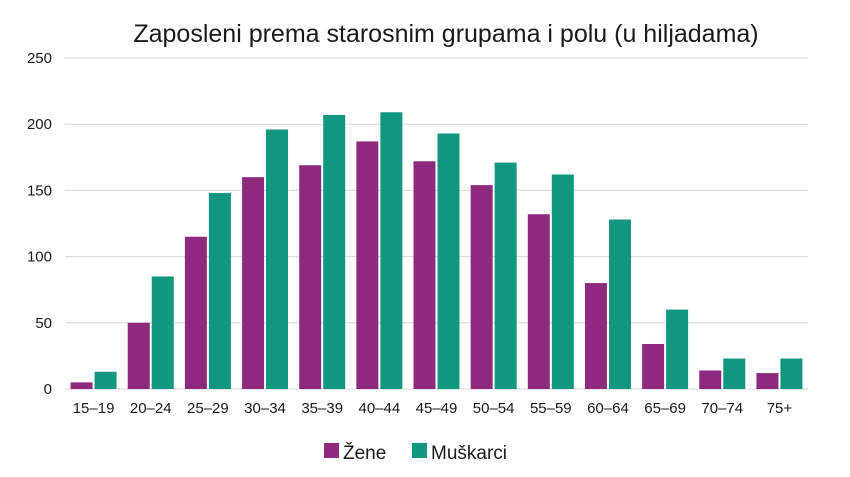  What do you see at coordinates (665, 408) in the screenshot?
I see `x-tick-label: 65–69` at bounding box center [665, 408].